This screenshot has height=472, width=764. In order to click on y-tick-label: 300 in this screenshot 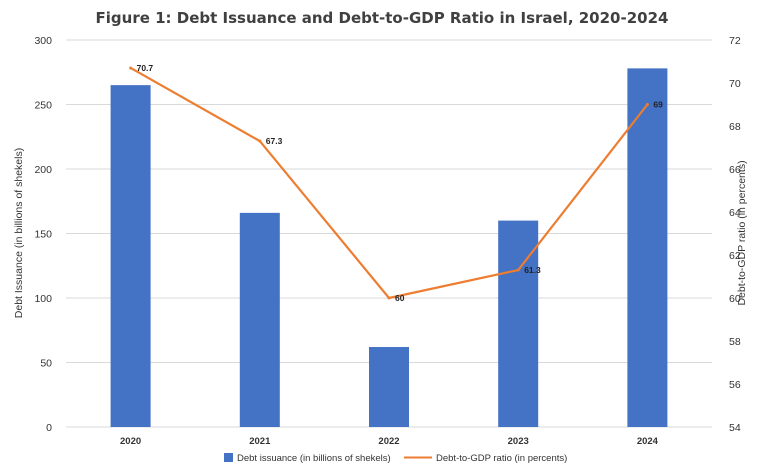, I will do `click(43, 41)`.